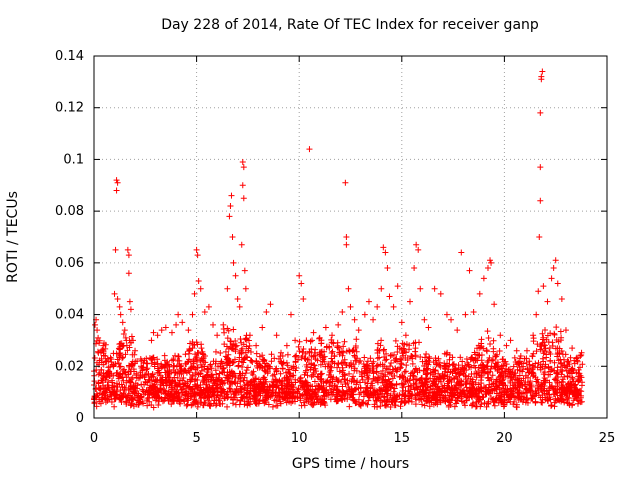 Image resolution: width=640 pixels, height=480 pixels. I want to click on y-tick-label: 0.08, so click(69, 211).